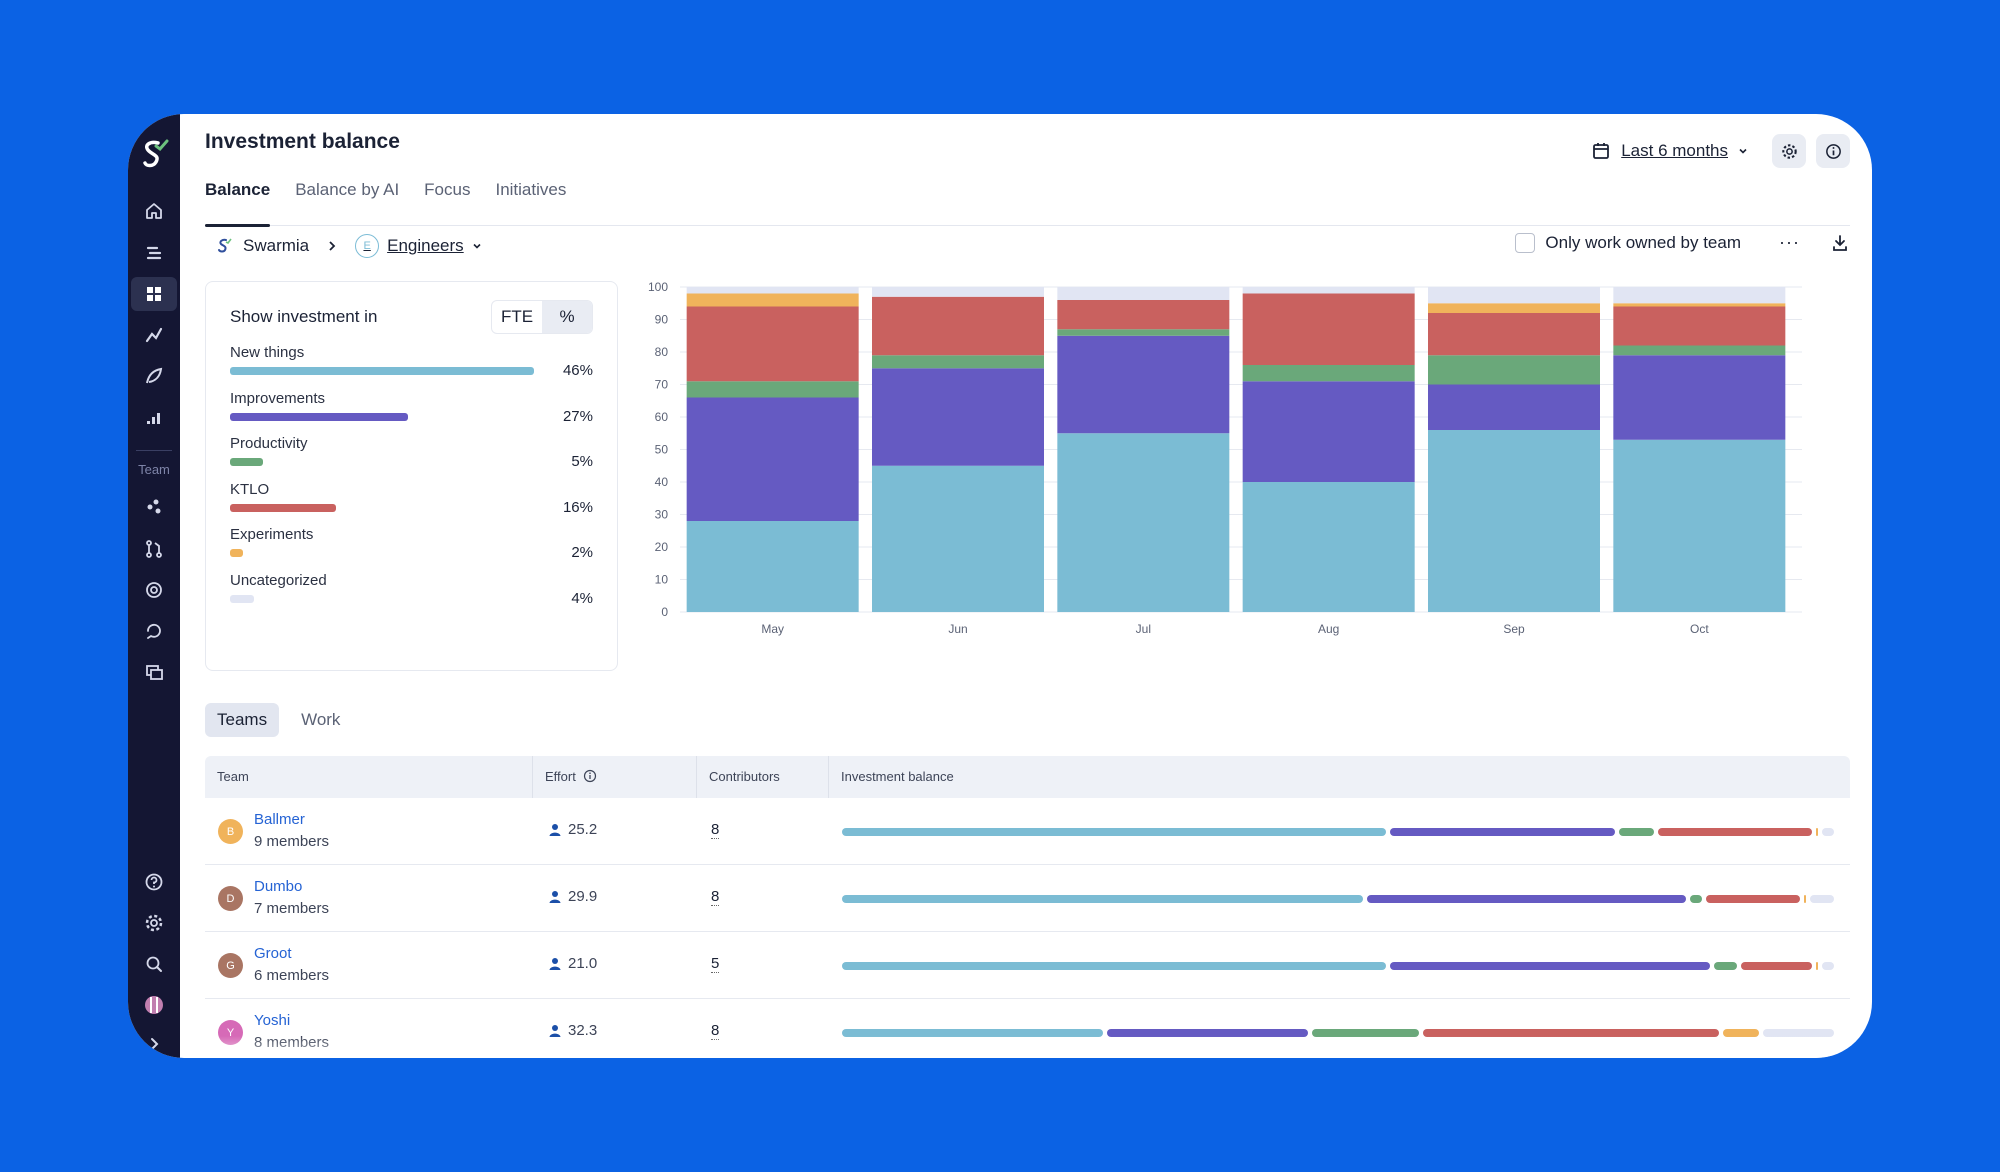 This screenshot has height=1172, width=2000. I want to click on info-icon, so click(590, 776).